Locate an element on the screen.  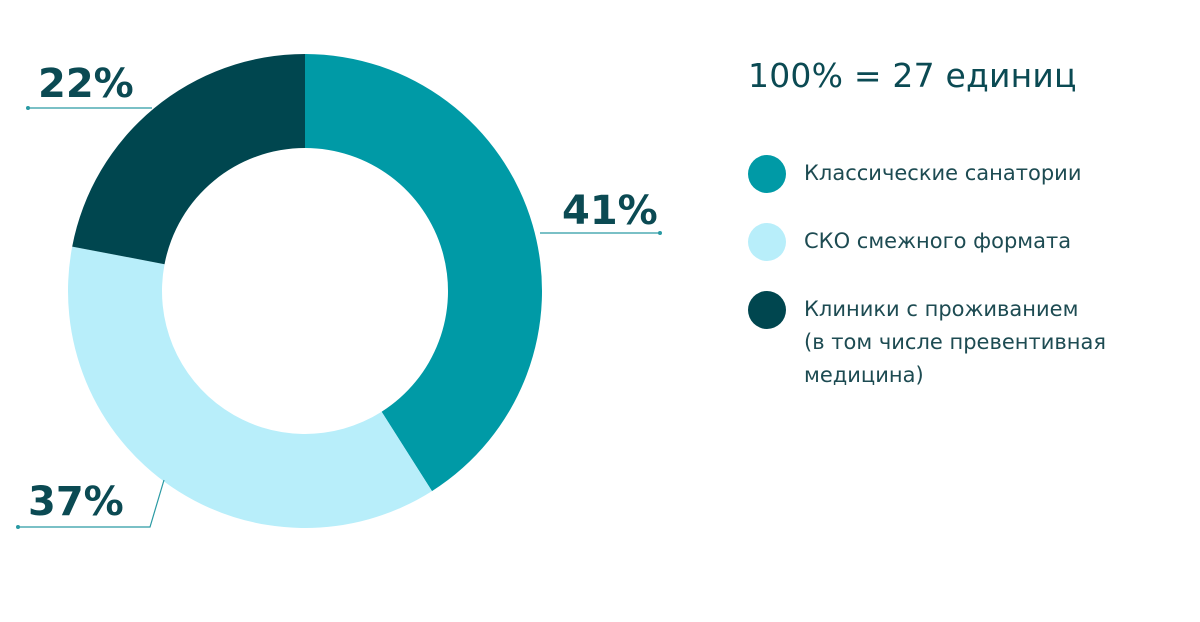
data-label: 41% is located at coordinates (610, 211).